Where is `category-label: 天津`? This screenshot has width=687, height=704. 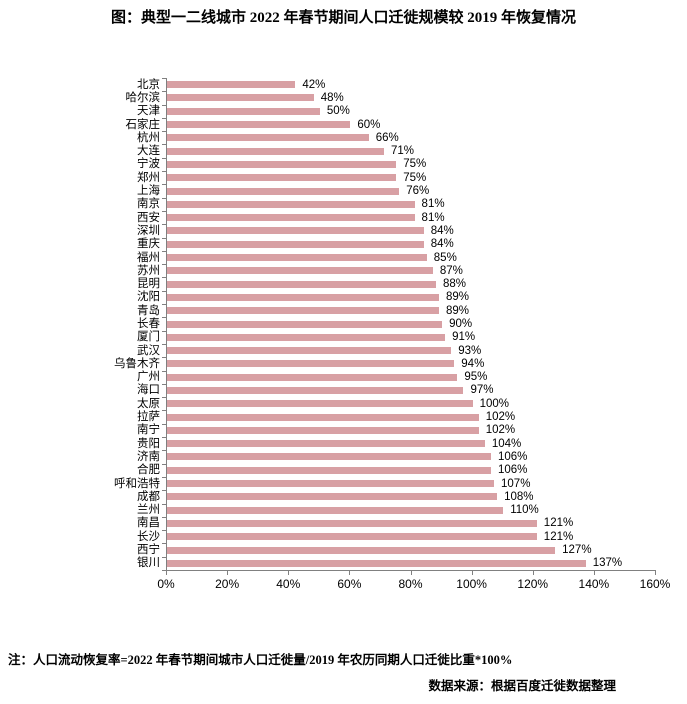 category-label: 天津 is located at coordinates (148, 111).